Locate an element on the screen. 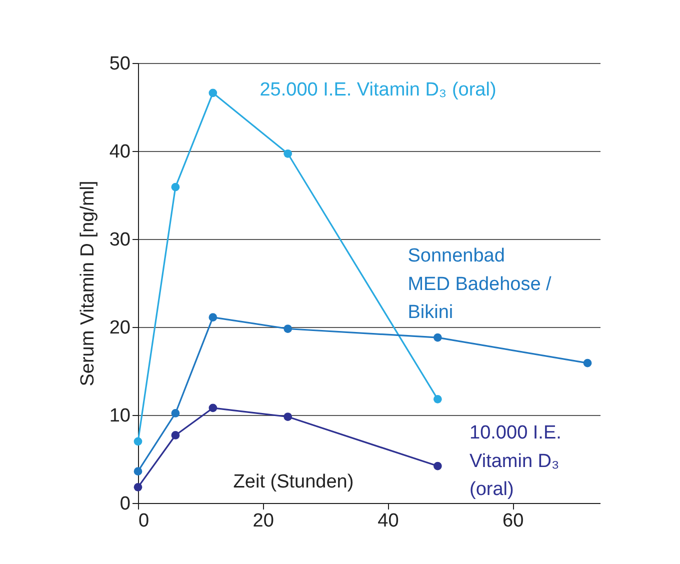 The image size is (680, 564). y-tick-label: 0 is located at coordinates (125, 504).